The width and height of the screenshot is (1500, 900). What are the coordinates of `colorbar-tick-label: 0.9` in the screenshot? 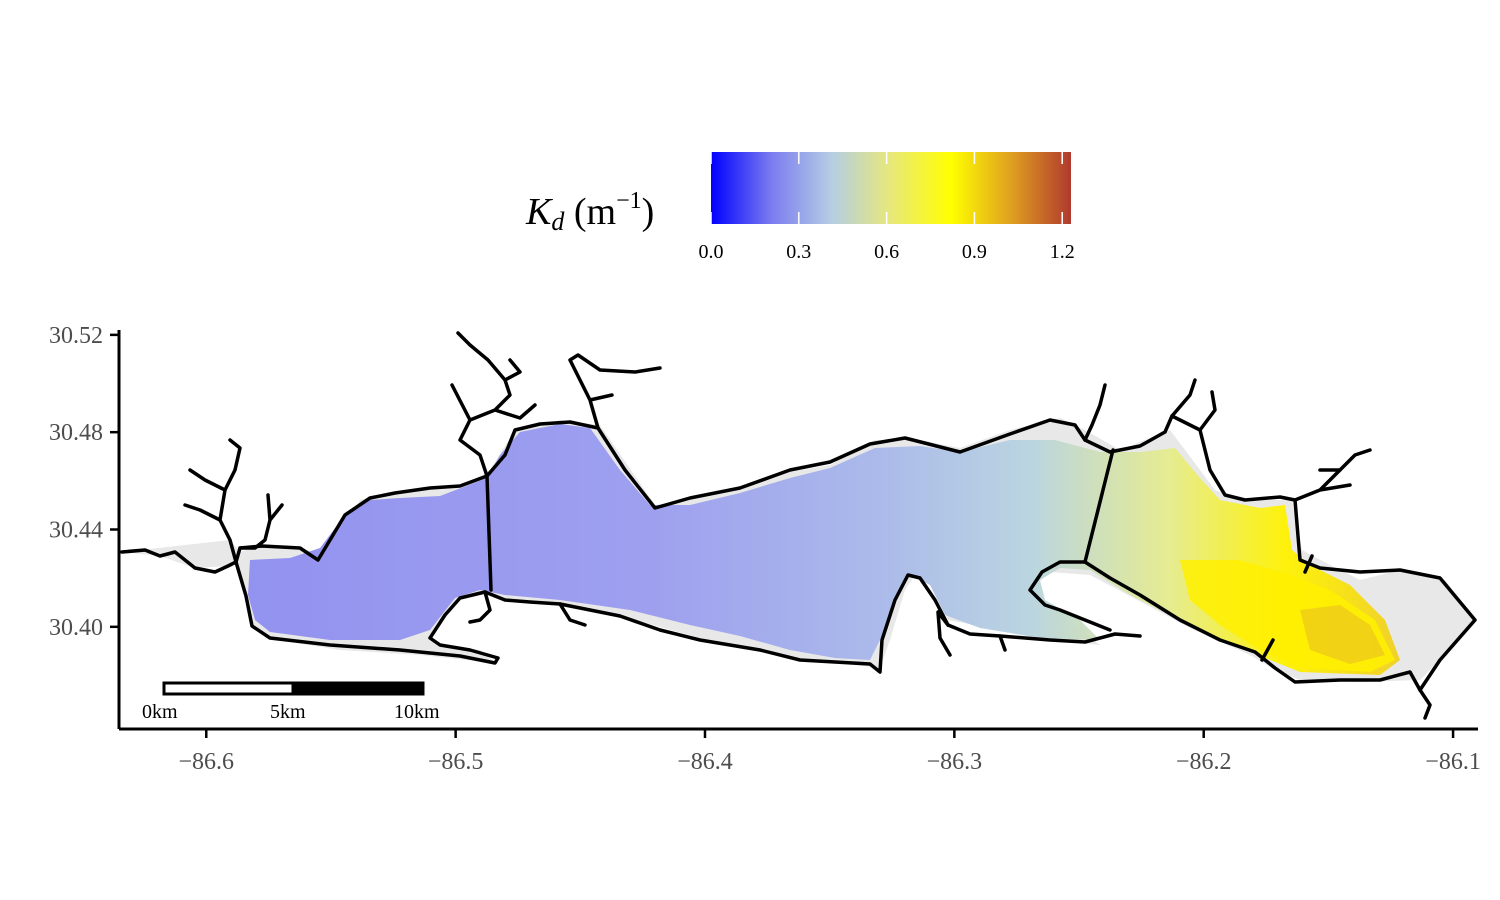 It's located at (974, 252).